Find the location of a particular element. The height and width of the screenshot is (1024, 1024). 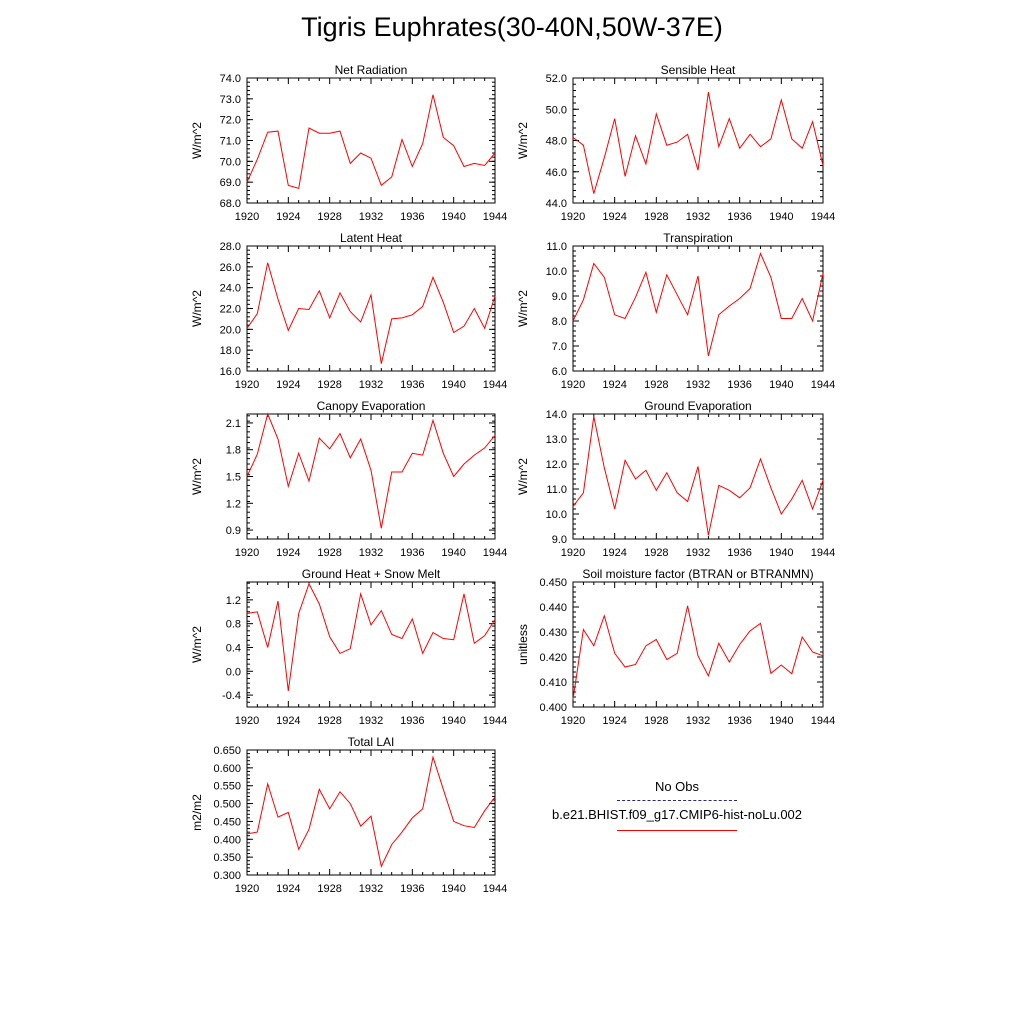

y-tick-label: 1.5 is located at coordinates (233, 478).